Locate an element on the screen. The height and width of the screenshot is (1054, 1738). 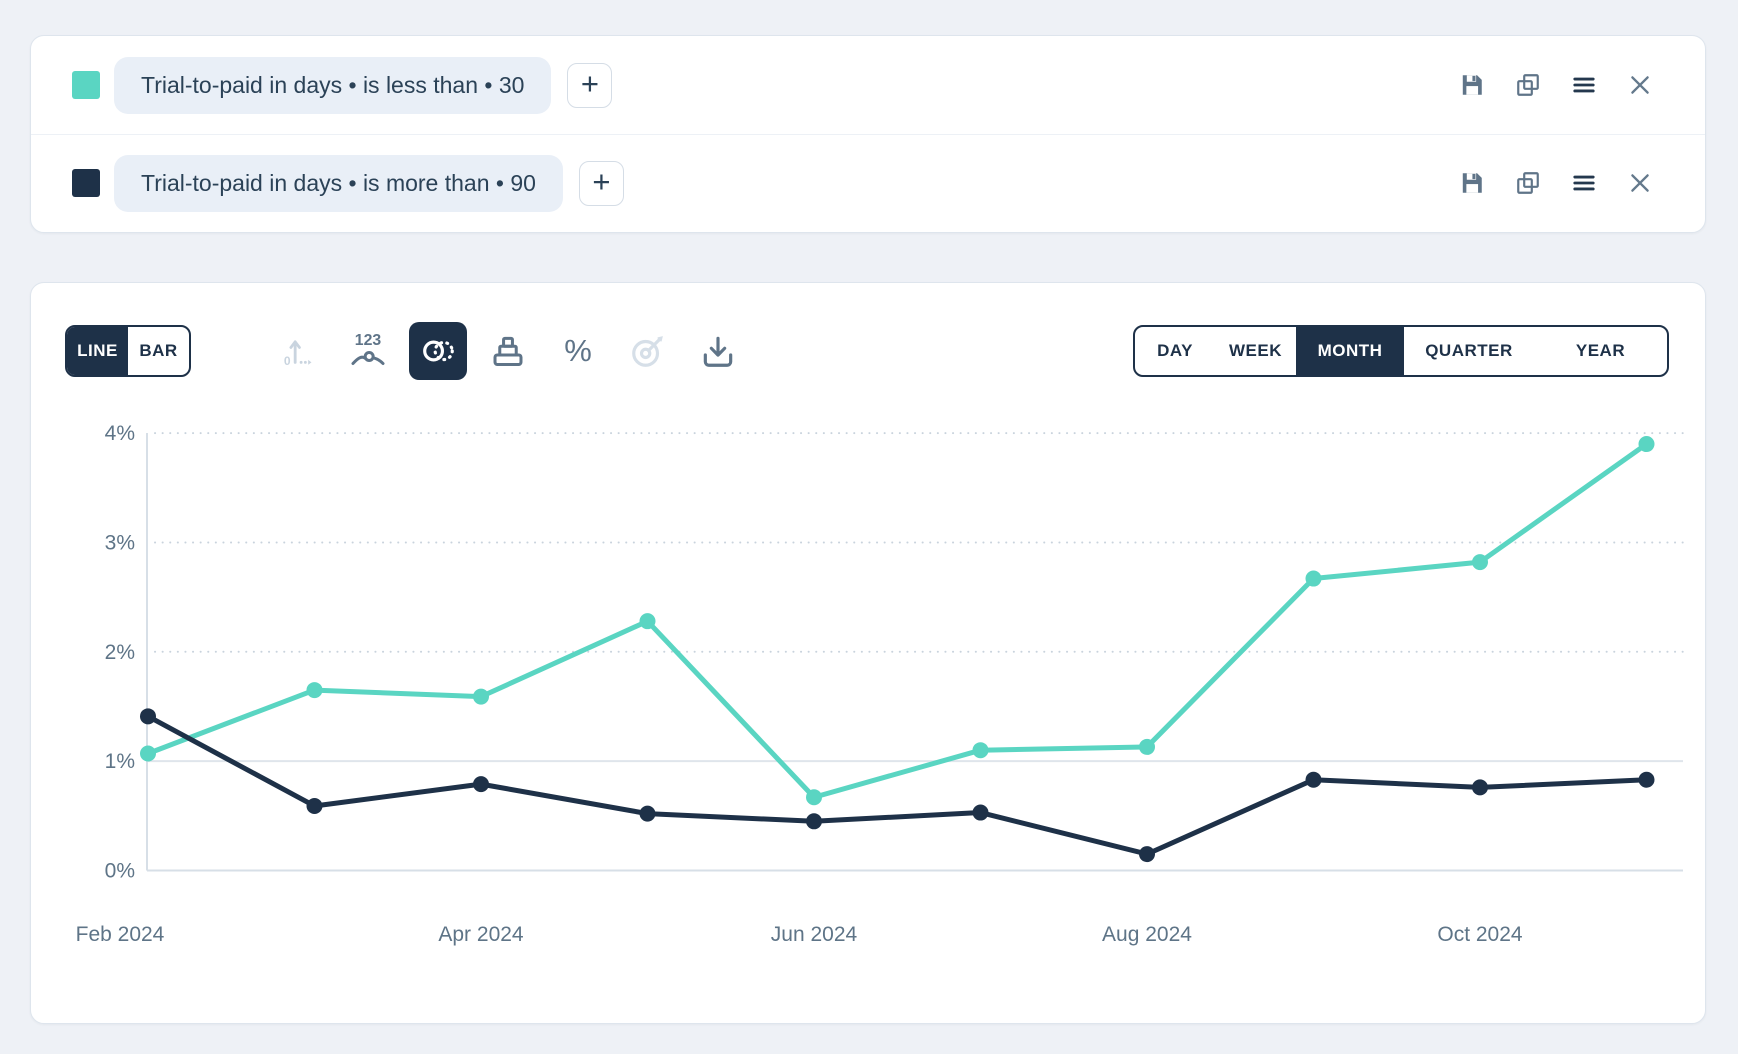
chart-tools: 0 123 is located at coordinates (508, 351).